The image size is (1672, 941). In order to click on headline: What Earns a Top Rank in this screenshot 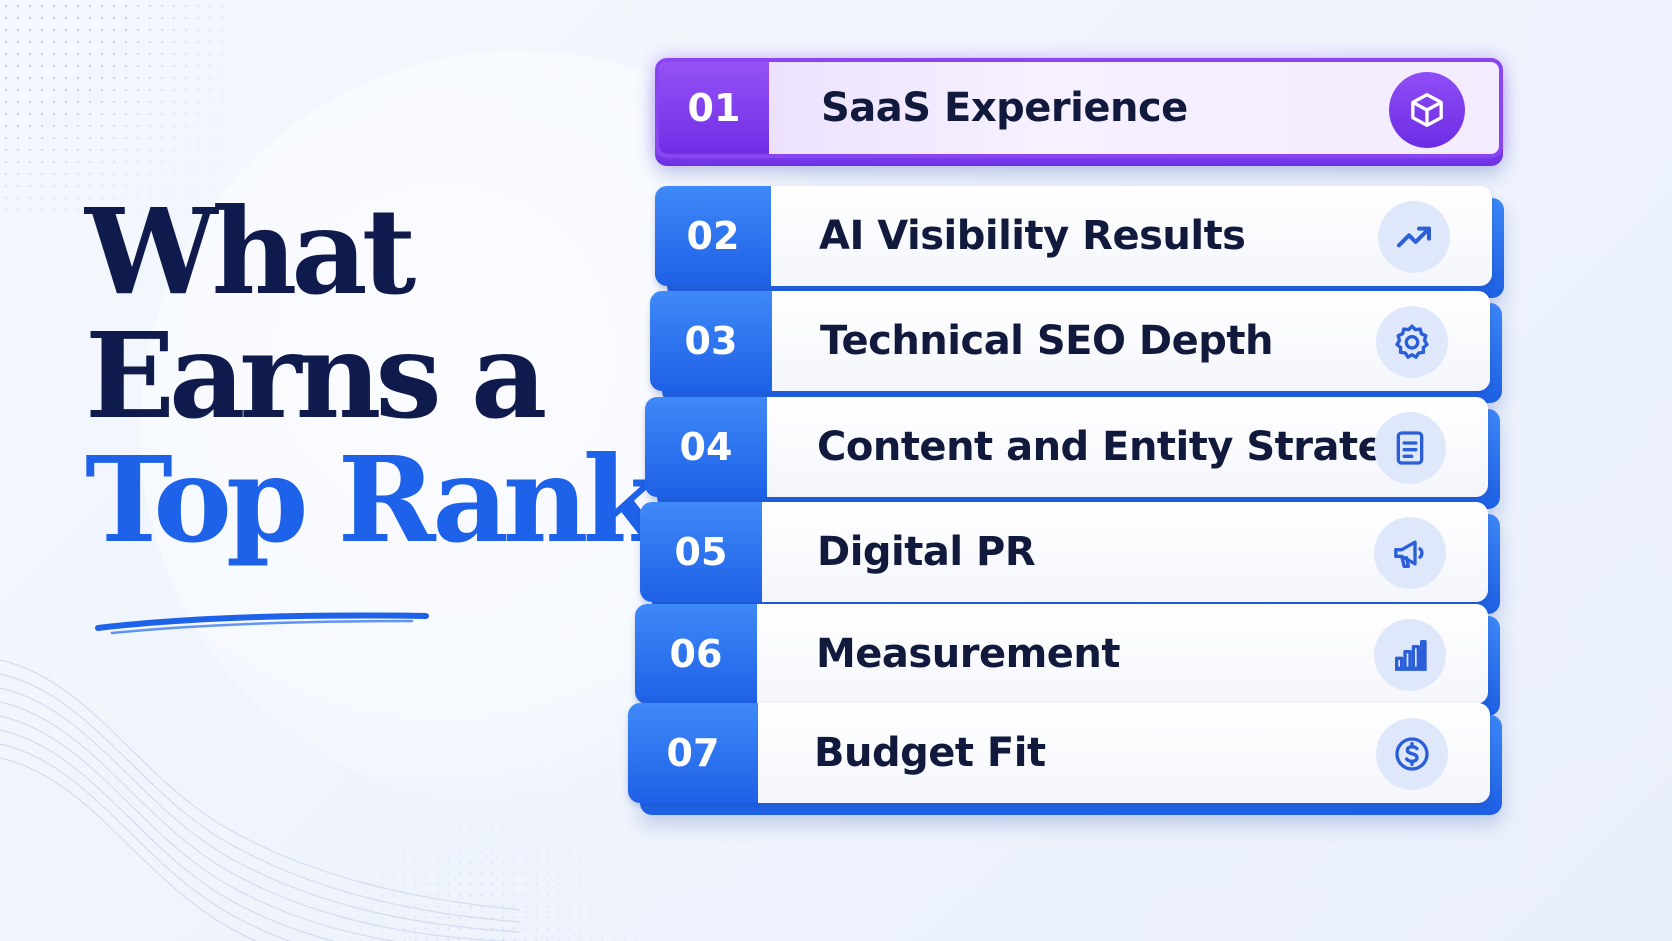, I will do `click(374, 375)`.